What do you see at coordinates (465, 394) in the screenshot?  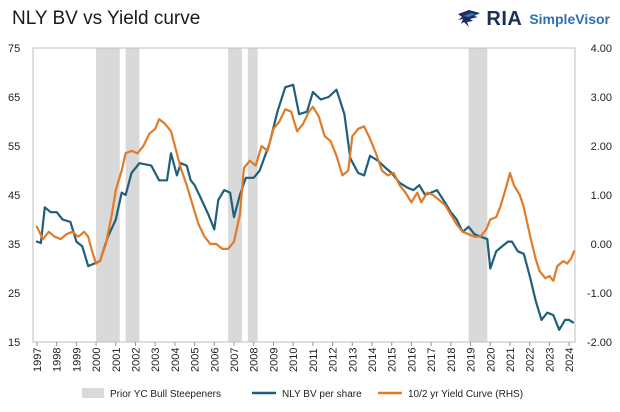 I see `legend-label-series-2: 10/2 yr Yield Curve (RHS)` at bounding box center [465, 394].